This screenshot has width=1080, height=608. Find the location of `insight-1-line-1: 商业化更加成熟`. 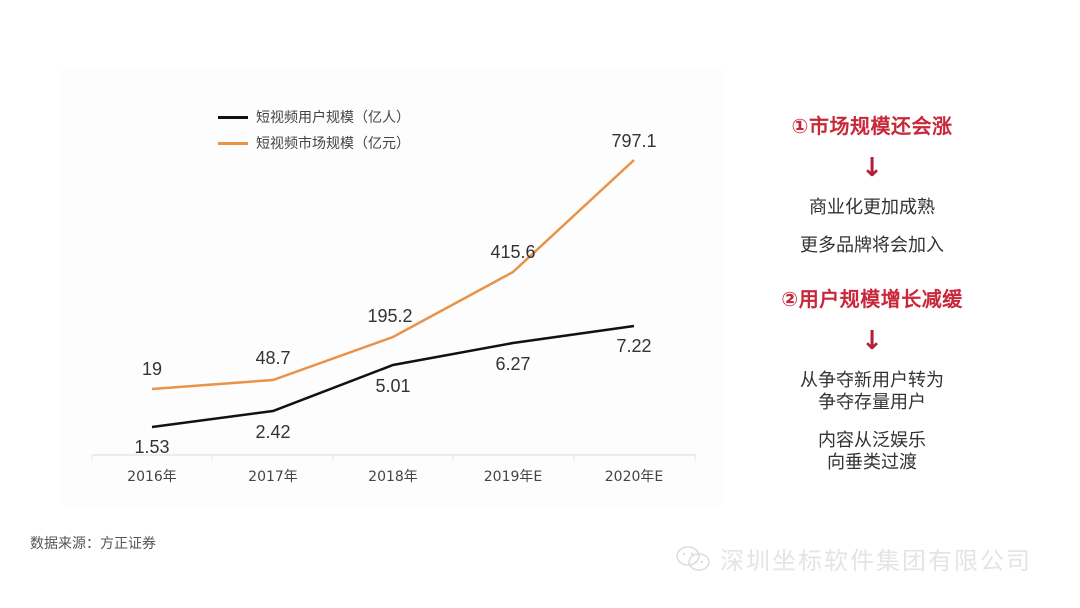

insight-1-line-1: 商业化更加成熟 is located at coordinates (872, 207).